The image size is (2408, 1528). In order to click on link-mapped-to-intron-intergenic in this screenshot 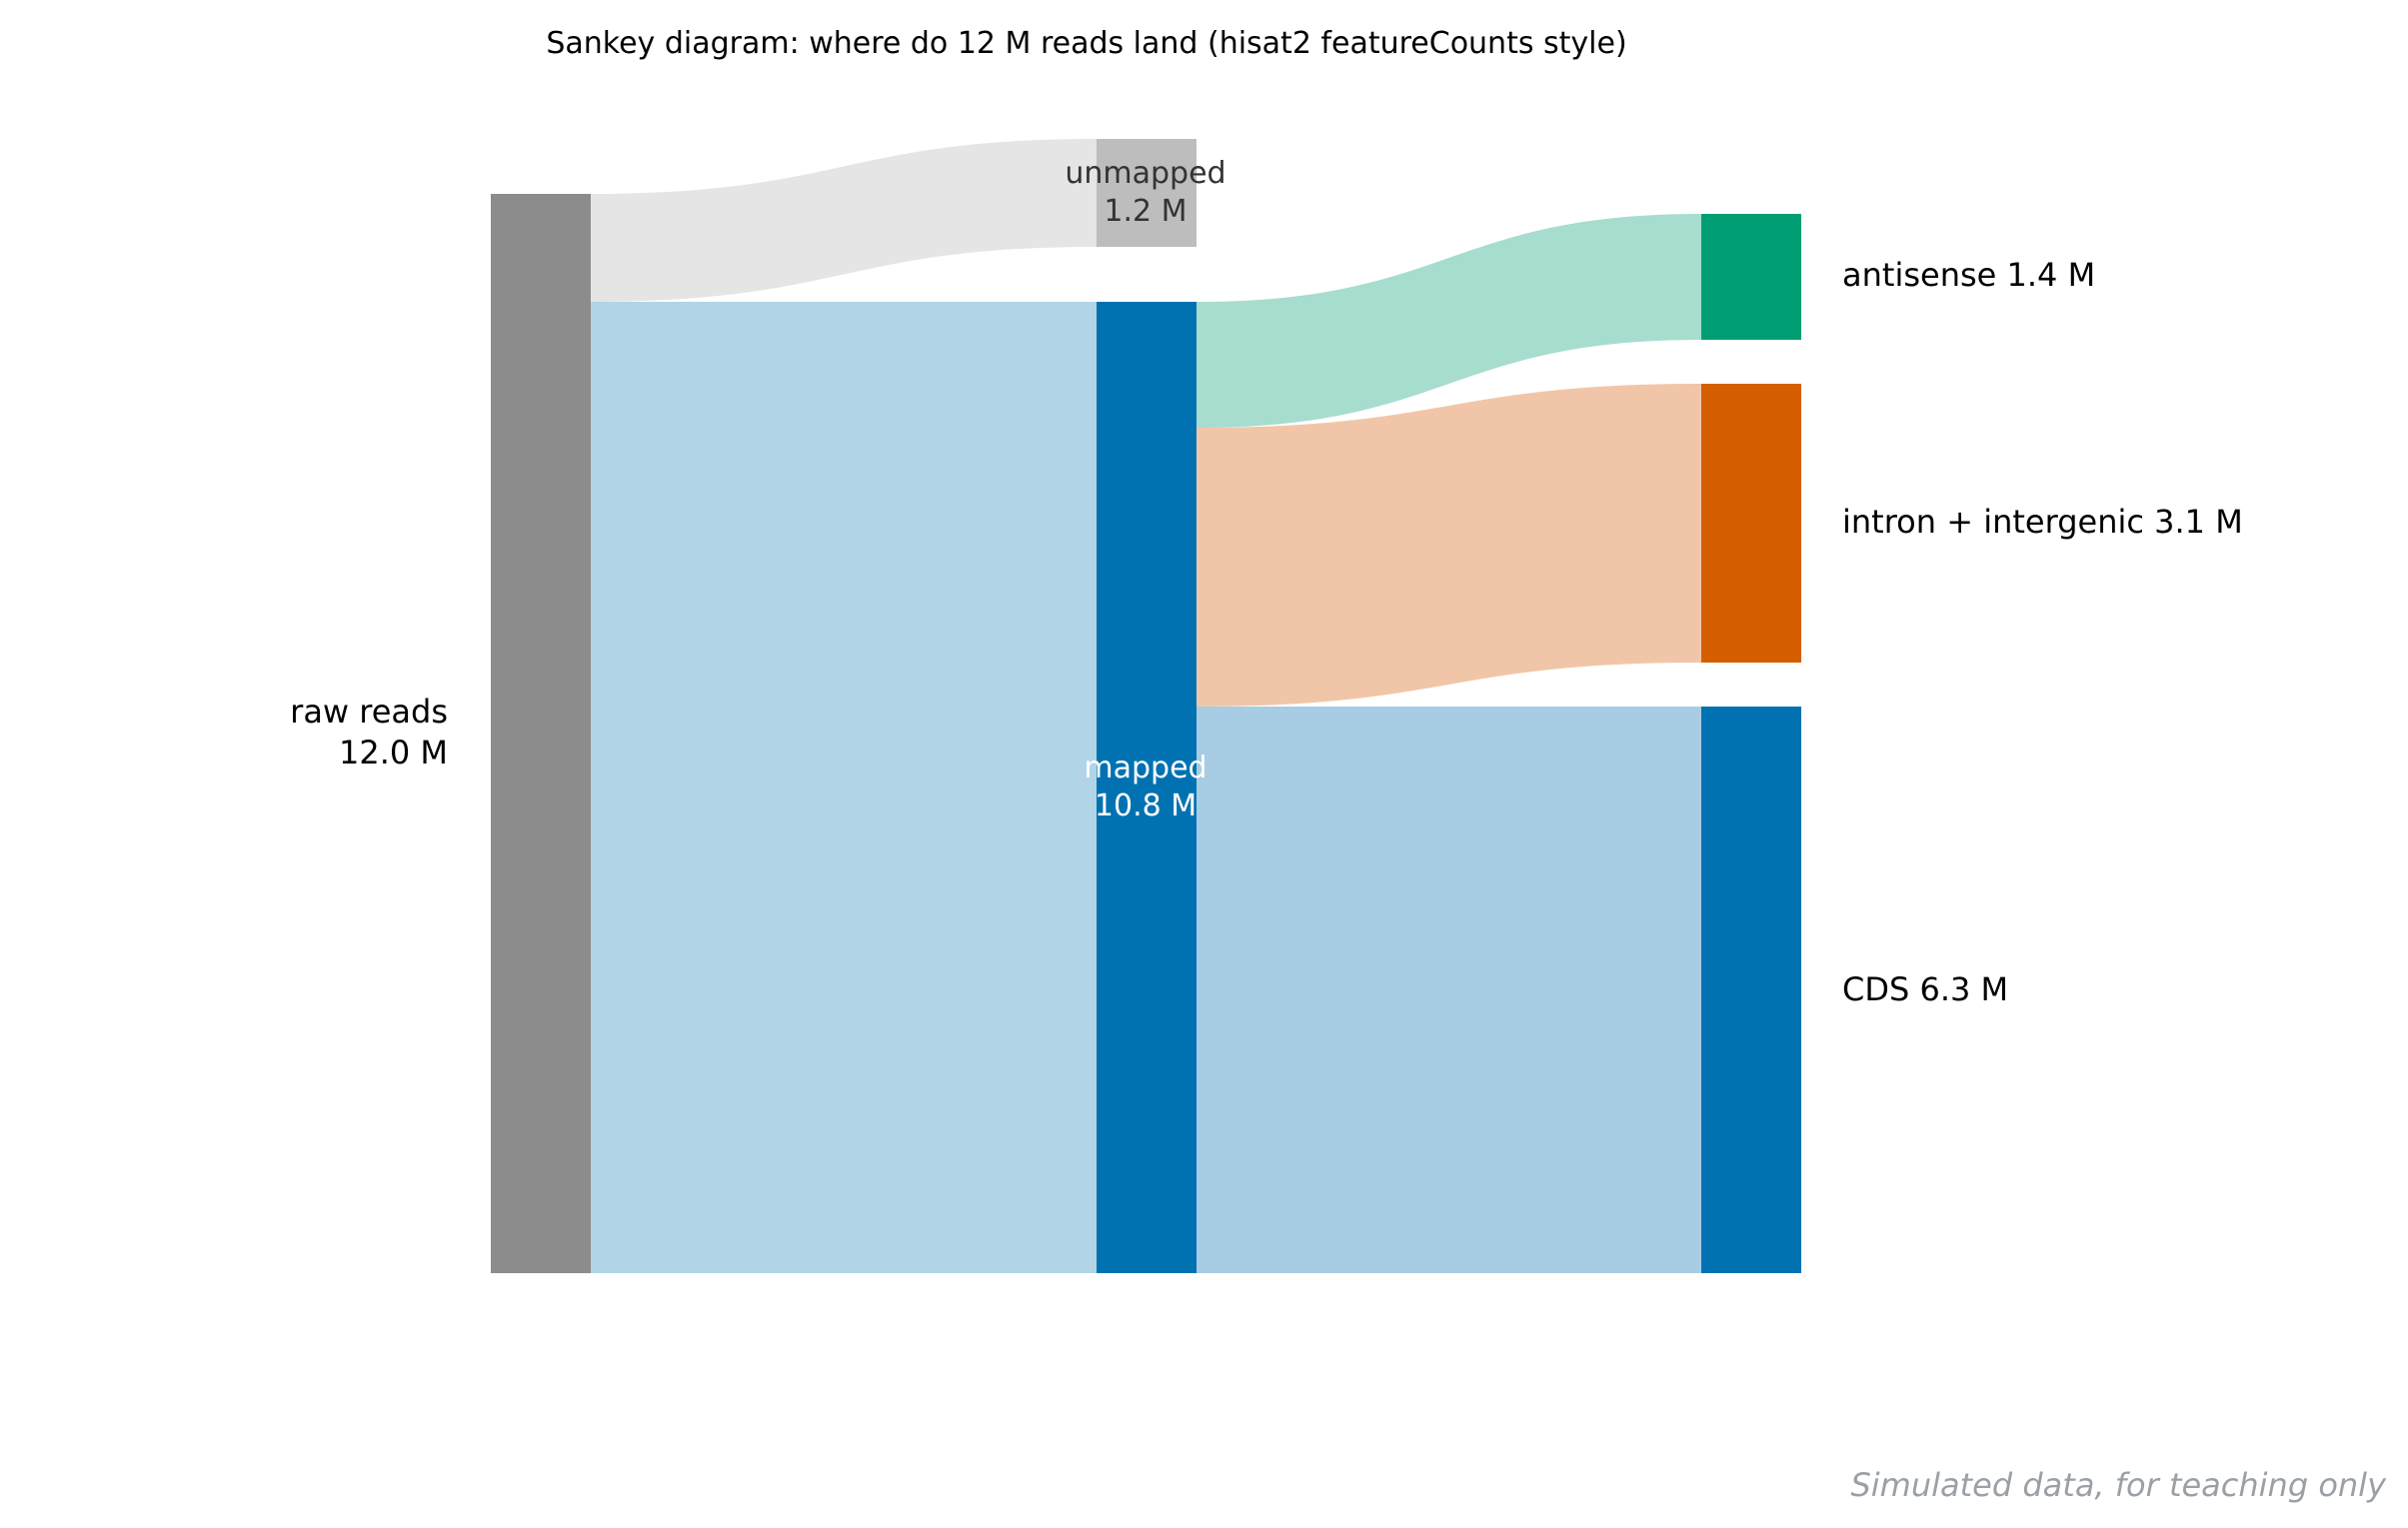, I will do `click(1449, 545)`.